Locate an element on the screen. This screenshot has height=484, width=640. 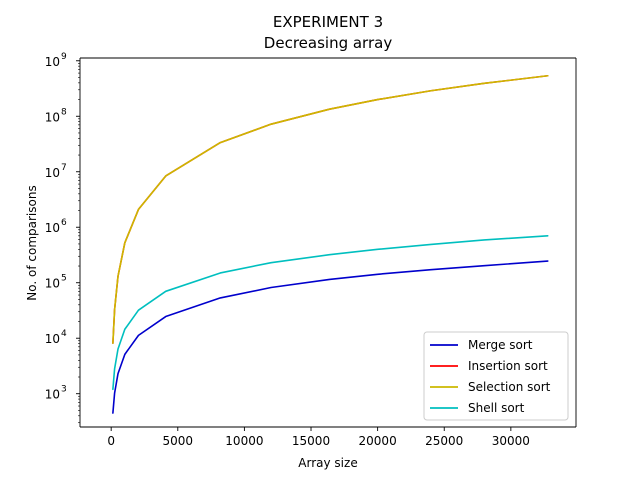
x-tick-label: 15000 is located at coordinates (311, 441).